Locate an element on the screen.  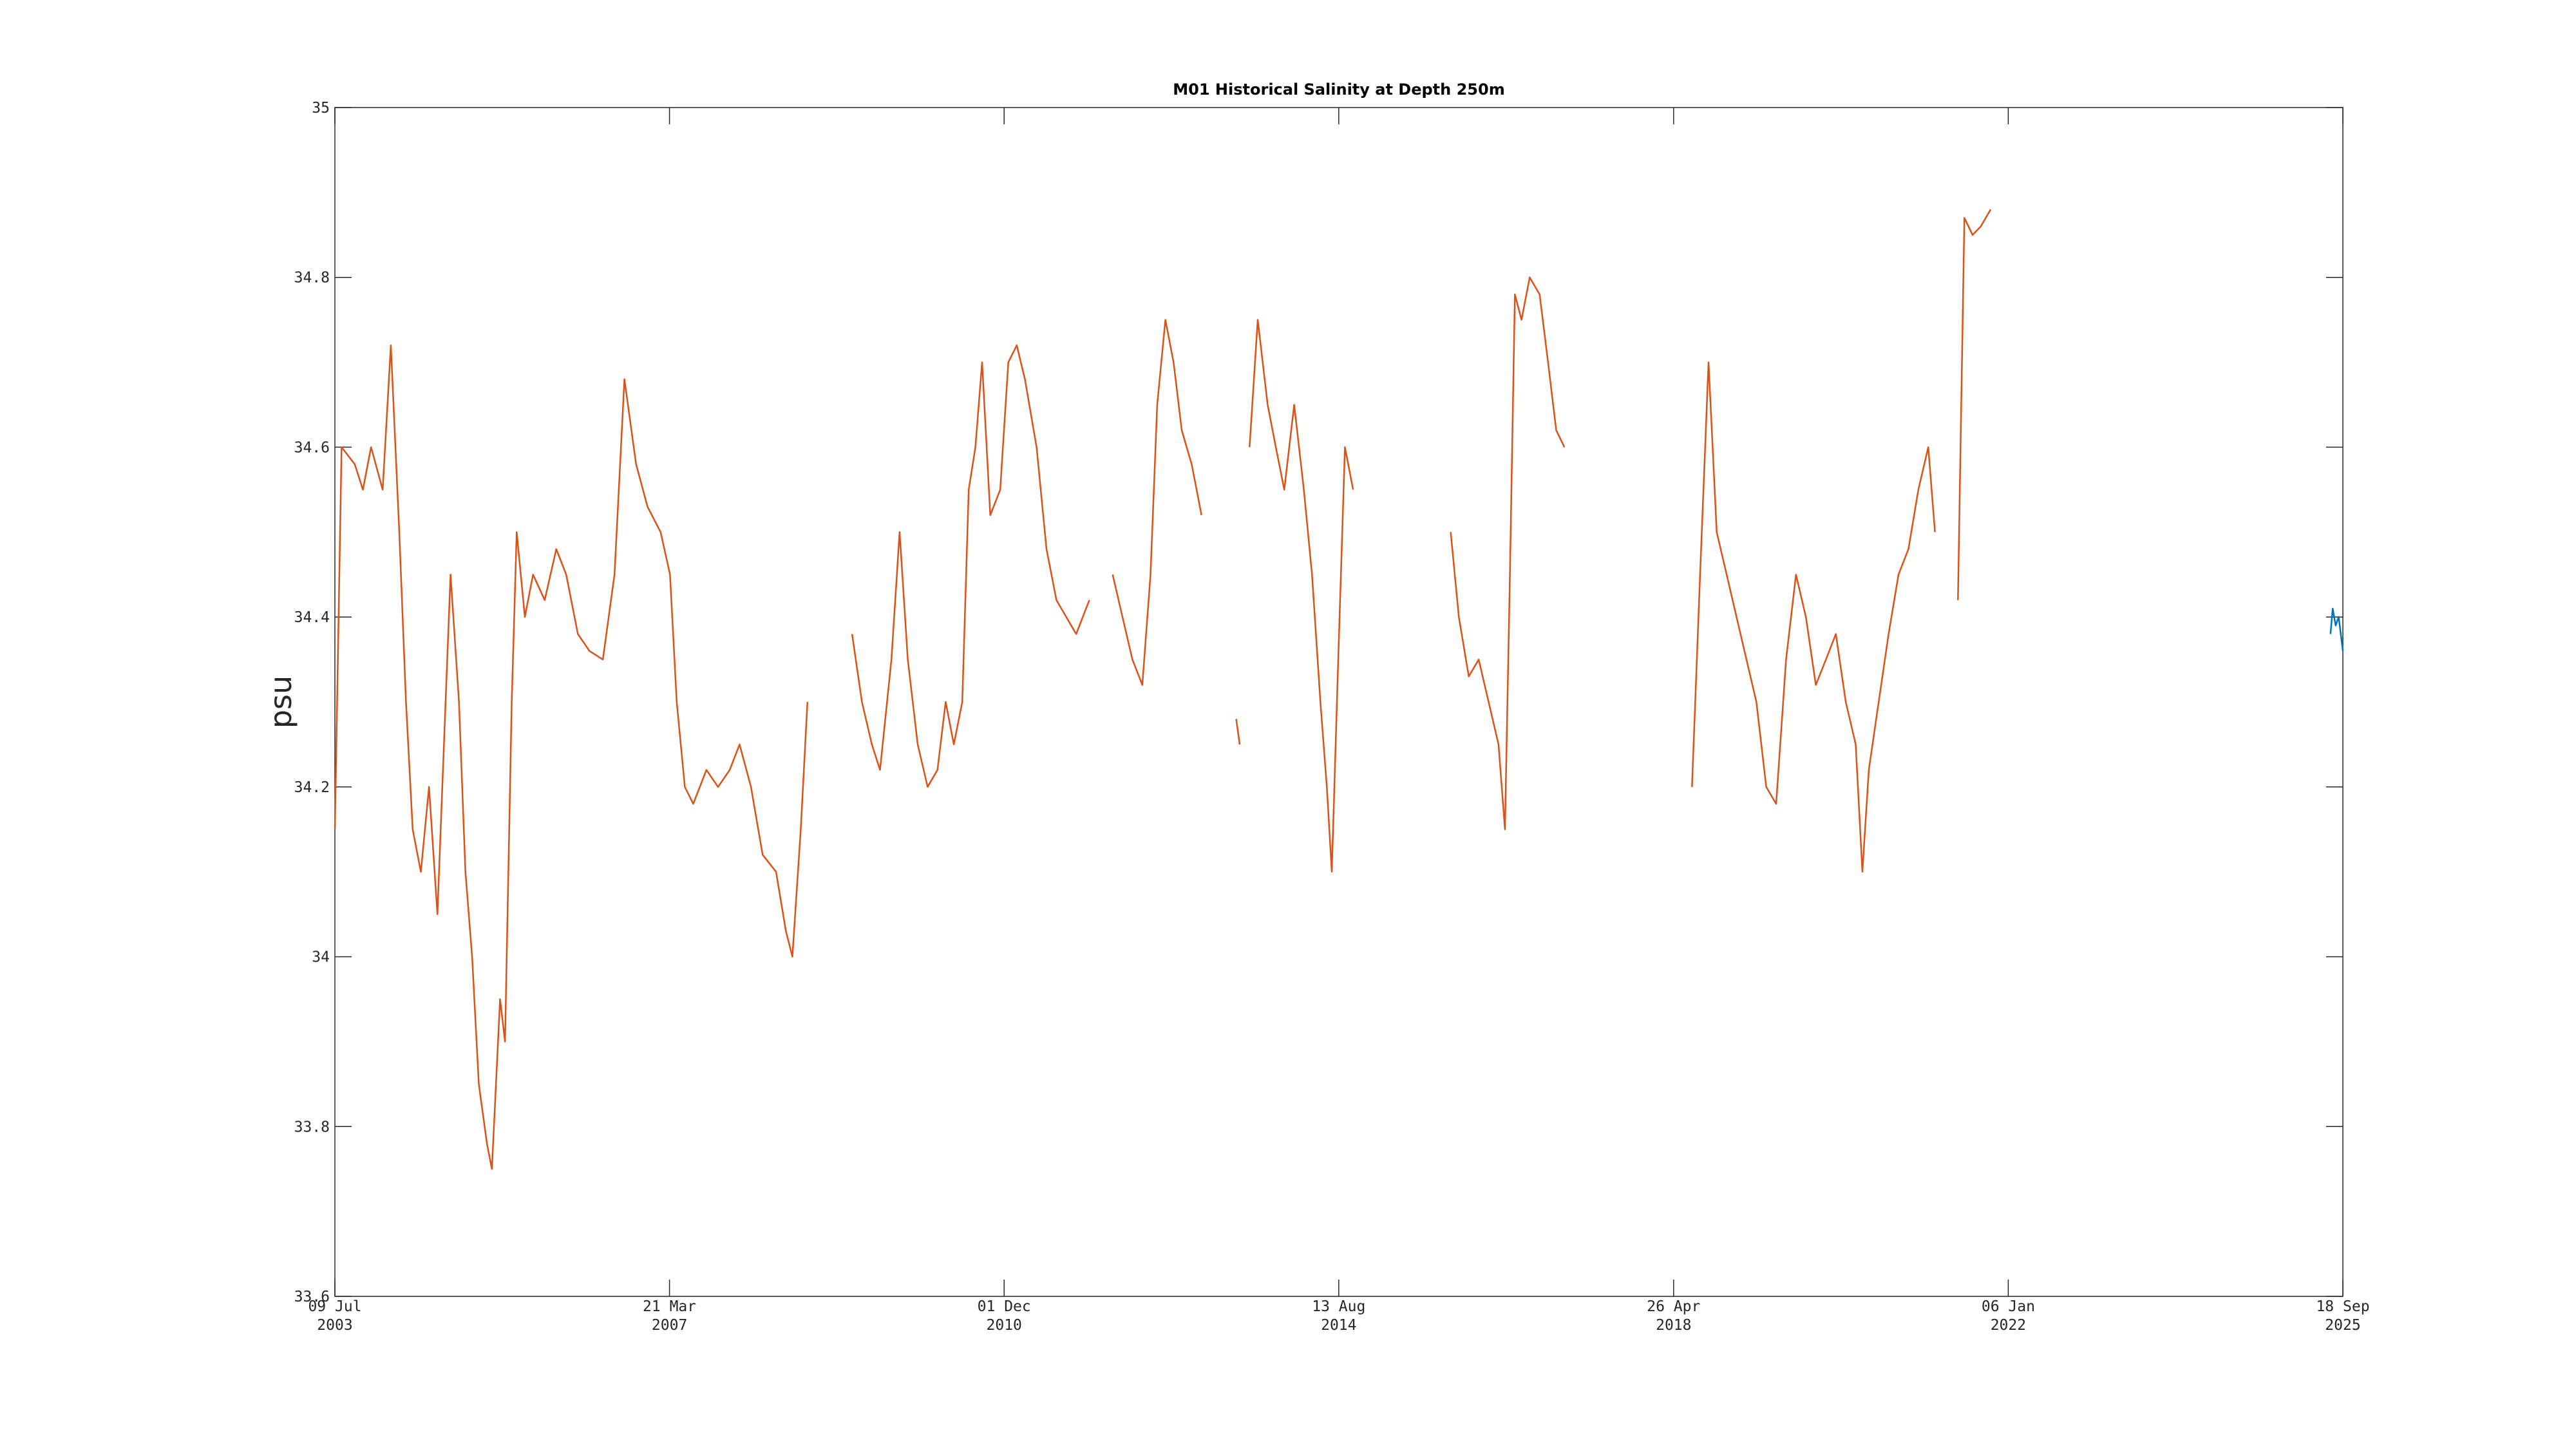
x-tick-label: 2007 is located at coordinates (669, 1325).